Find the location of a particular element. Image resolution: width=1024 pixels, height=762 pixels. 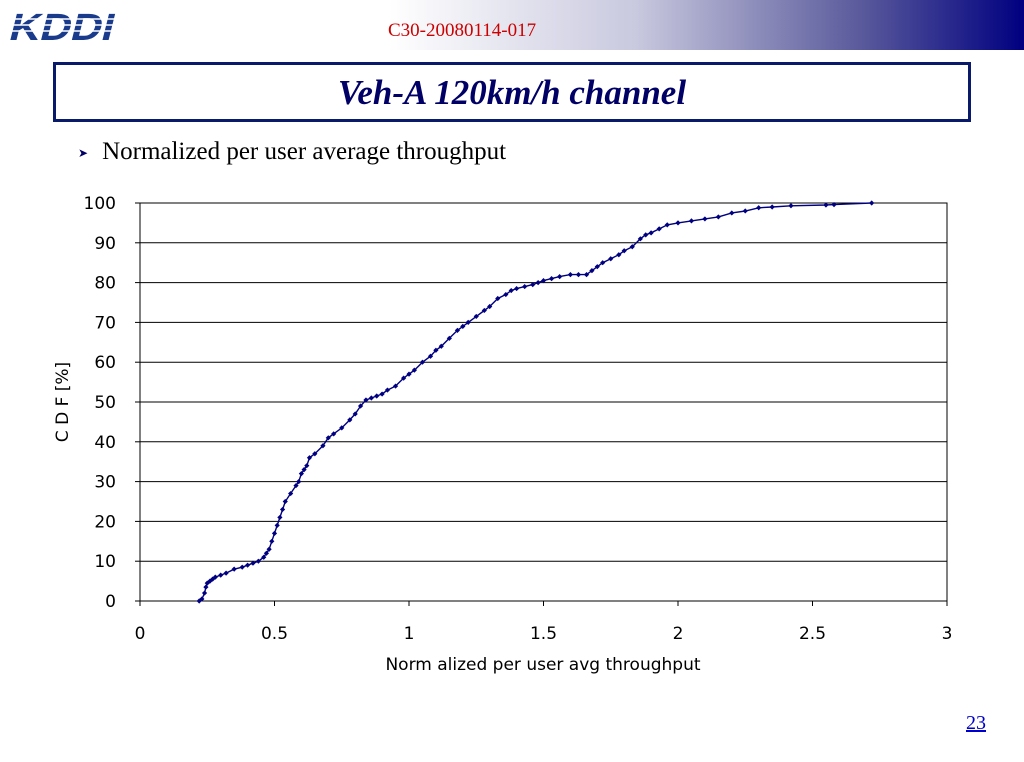

kddi-logo-text: KDDI is located at coordinates (62, 26).